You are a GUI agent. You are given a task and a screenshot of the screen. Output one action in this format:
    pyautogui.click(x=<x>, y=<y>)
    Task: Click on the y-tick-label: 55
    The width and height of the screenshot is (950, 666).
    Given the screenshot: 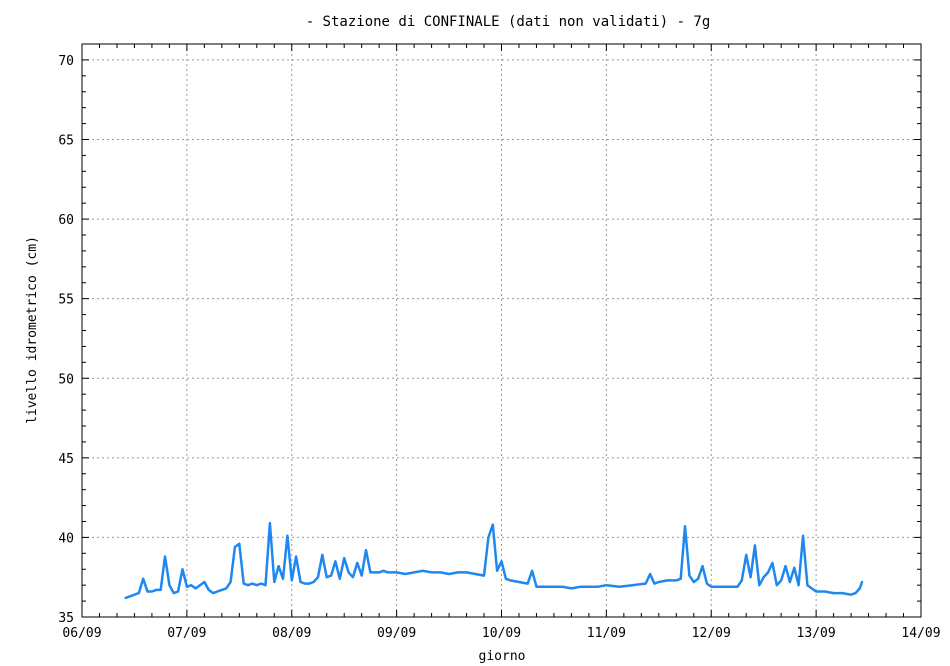 What is the action you would take?
    pyautogui.click(x=66, y=300)
    